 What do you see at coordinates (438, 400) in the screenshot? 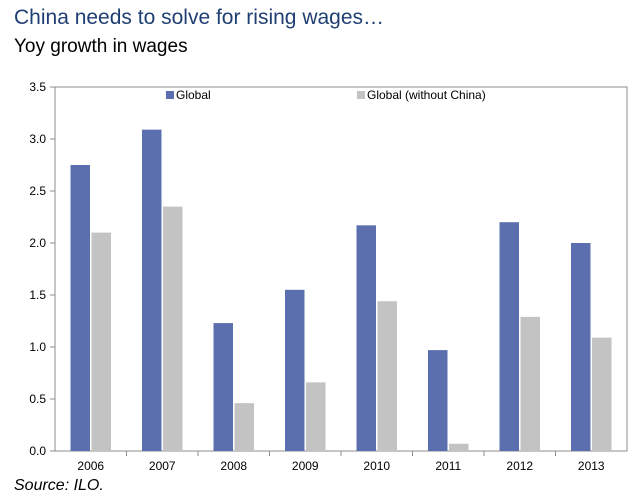
I see `bar-global-2011` at bounding box center [438, 400].